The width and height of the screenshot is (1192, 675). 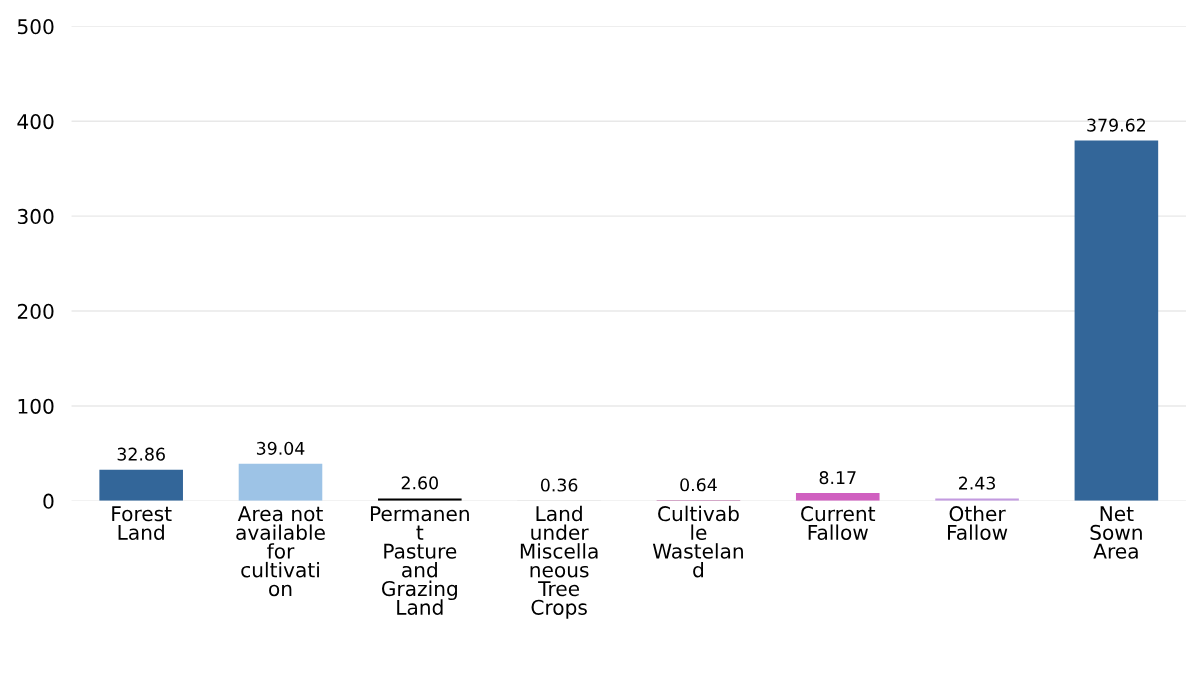 I want to click on y-tick-label: 300, so click(x=35, y=216).